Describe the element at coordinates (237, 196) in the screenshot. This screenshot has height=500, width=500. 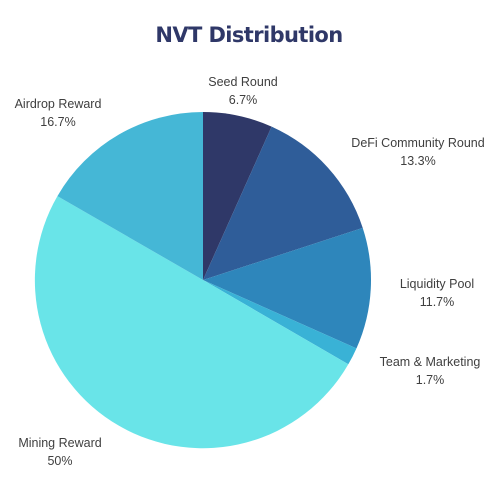
I see `pie-slice-seed-round` at that location.